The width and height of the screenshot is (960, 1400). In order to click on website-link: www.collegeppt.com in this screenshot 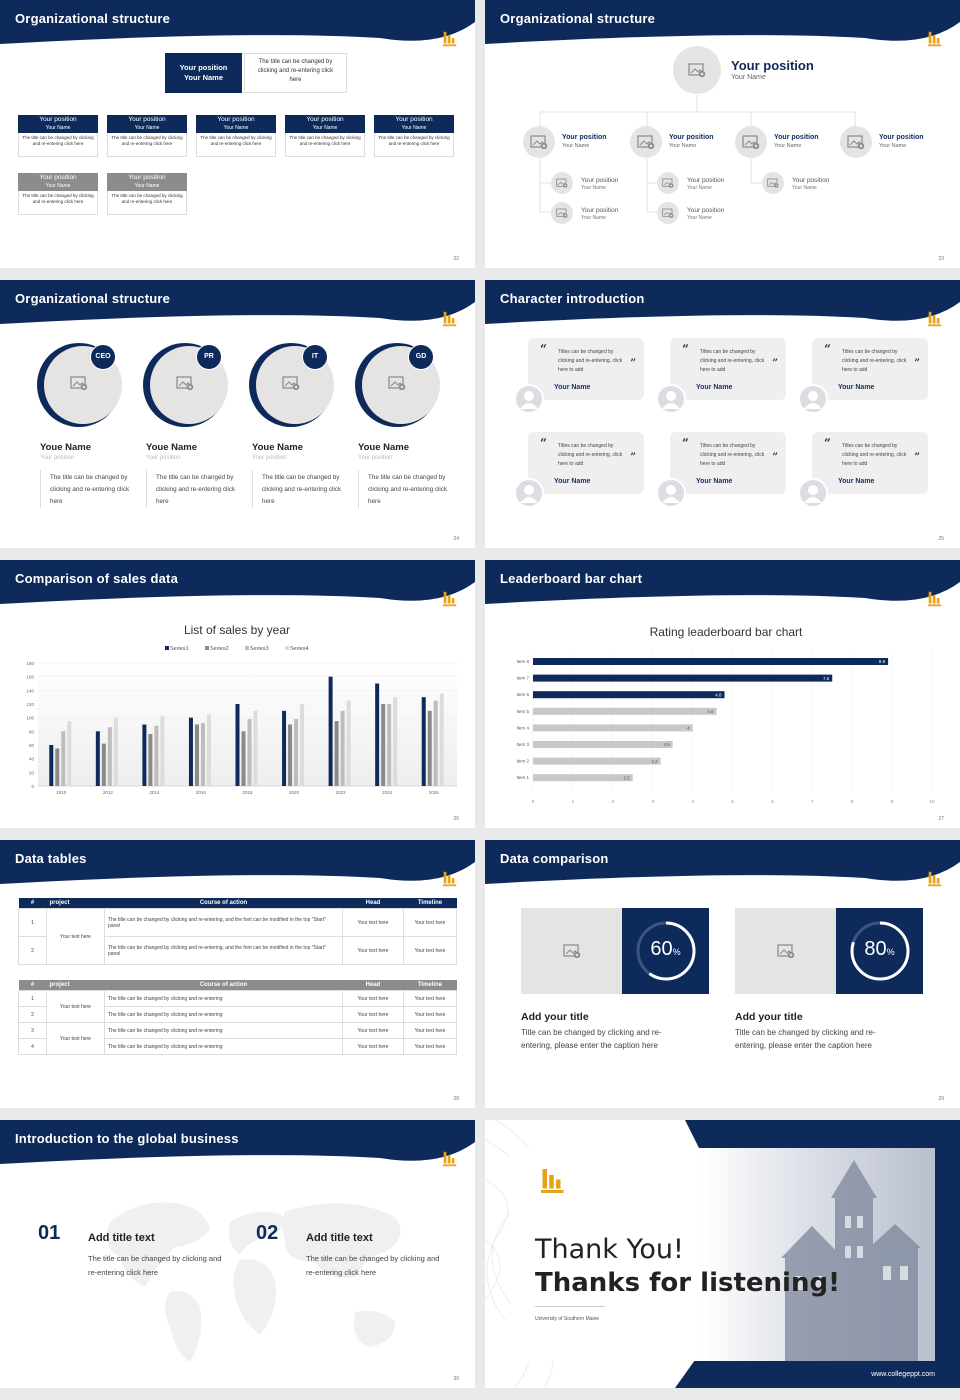, I will do `click(903, 1374)`.